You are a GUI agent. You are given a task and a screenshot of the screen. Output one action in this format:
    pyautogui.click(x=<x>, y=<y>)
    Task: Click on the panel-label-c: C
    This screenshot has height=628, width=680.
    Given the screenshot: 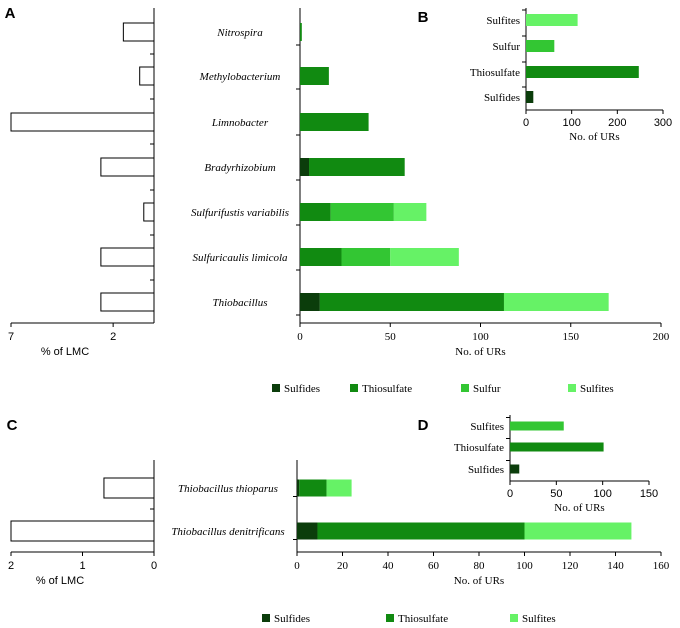 What is the action you would take?
    pyautogui.click(x=12, y=425)
    